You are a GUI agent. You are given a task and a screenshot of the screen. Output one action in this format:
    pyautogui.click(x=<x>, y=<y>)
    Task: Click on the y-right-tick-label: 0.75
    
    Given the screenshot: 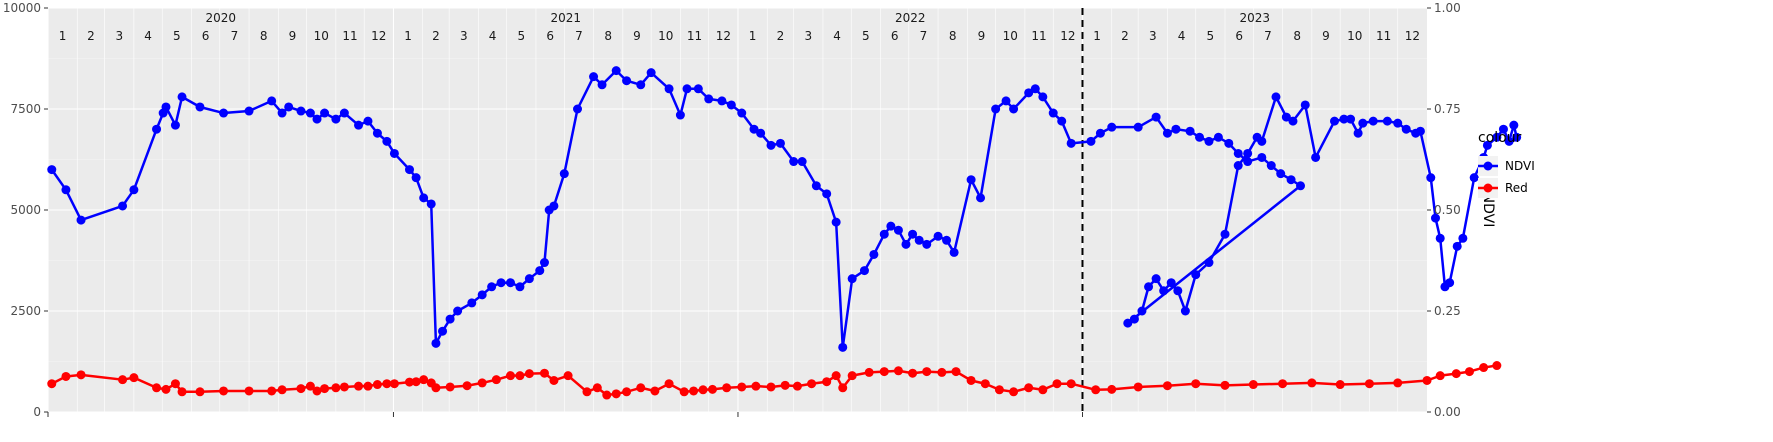 What is the action you would take?
    pyautogui.click(x=1447, y=109)
    